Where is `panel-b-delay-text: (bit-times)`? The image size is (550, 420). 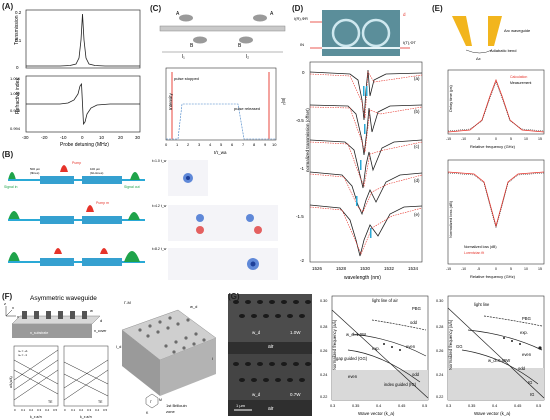
panel-b-delay-text: (bit-times) is located at coordinates (96, 173).